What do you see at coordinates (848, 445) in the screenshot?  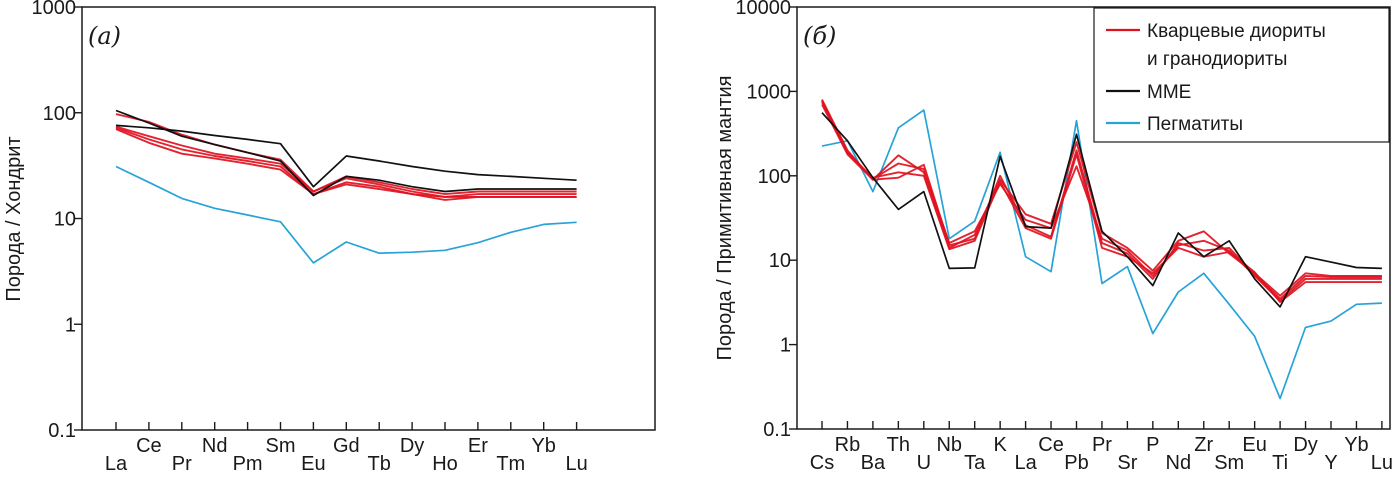 I see `x-category-label-rb: Rb` at bounding box center [848, 445].